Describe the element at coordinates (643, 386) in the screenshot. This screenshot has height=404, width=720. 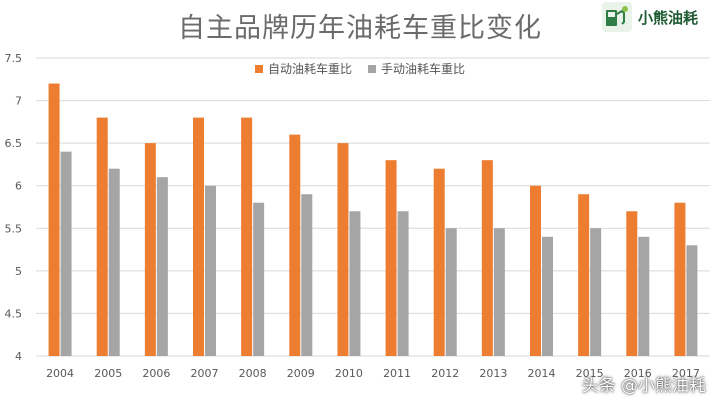
I see `watermark: 头条 @小熊油耗` at that location.